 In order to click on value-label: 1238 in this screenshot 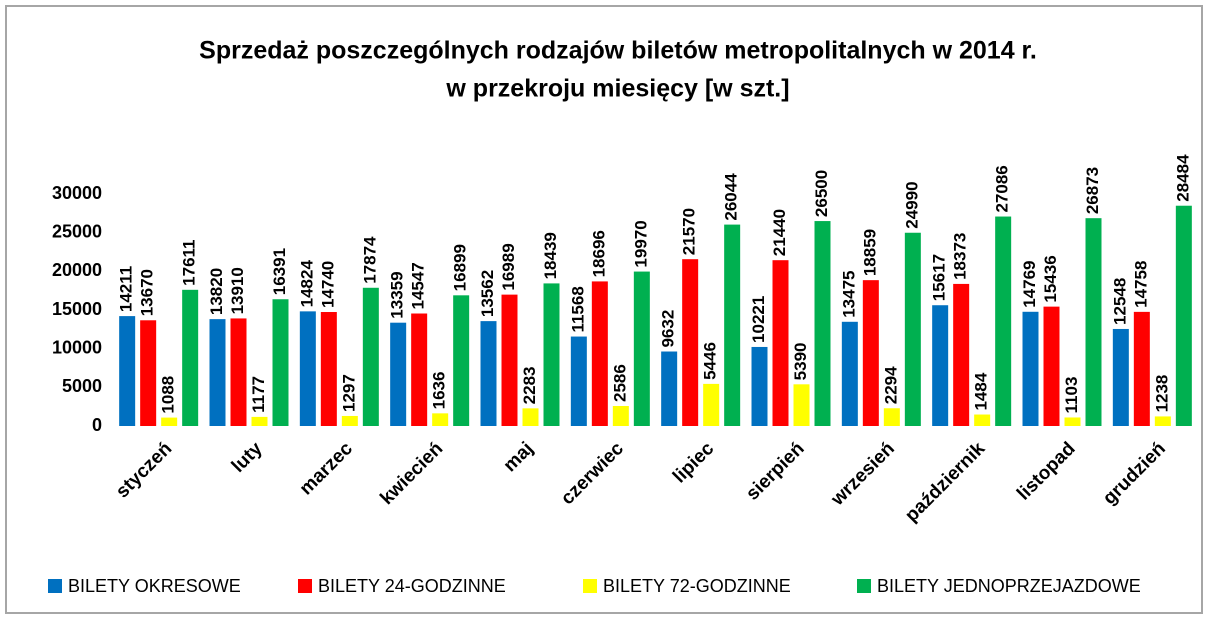, I will do `click(1161, 394)`.